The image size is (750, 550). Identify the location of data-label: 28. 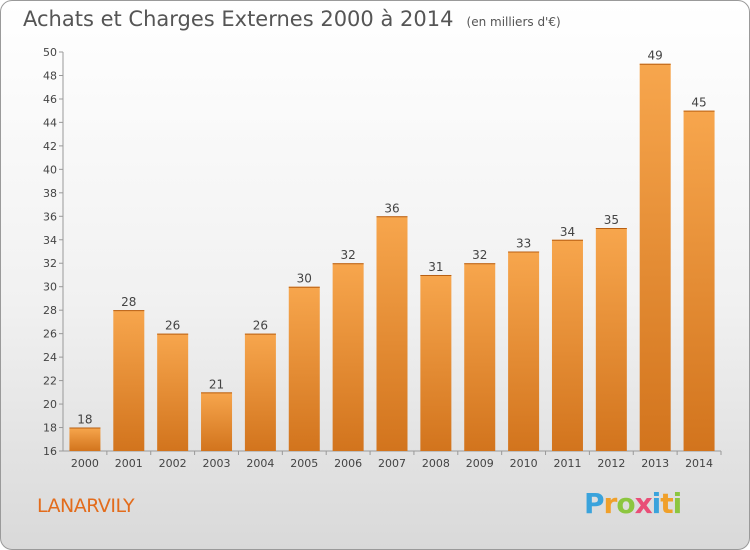
(128, 302).